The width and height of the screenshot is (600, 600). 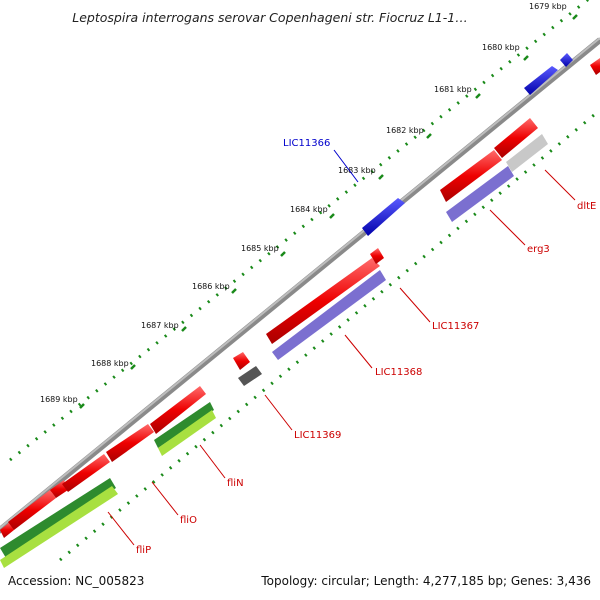 I want to click on cds-fliP-light, so click(x=59, y=527).